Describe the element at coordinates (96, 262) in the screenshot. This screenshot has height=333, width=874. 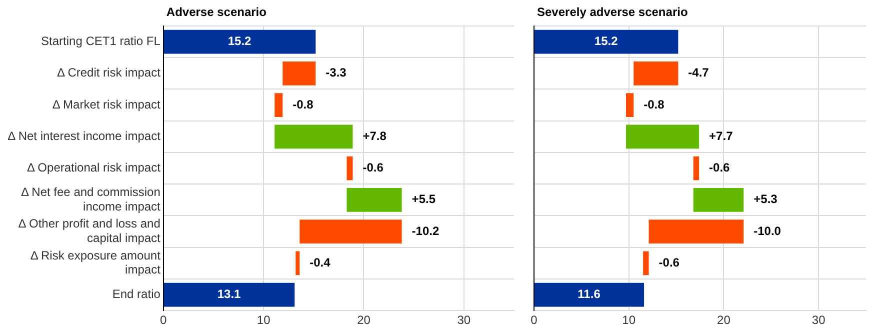
I see `y-tick-label: Δ Risk exposure amount impact` at that location.